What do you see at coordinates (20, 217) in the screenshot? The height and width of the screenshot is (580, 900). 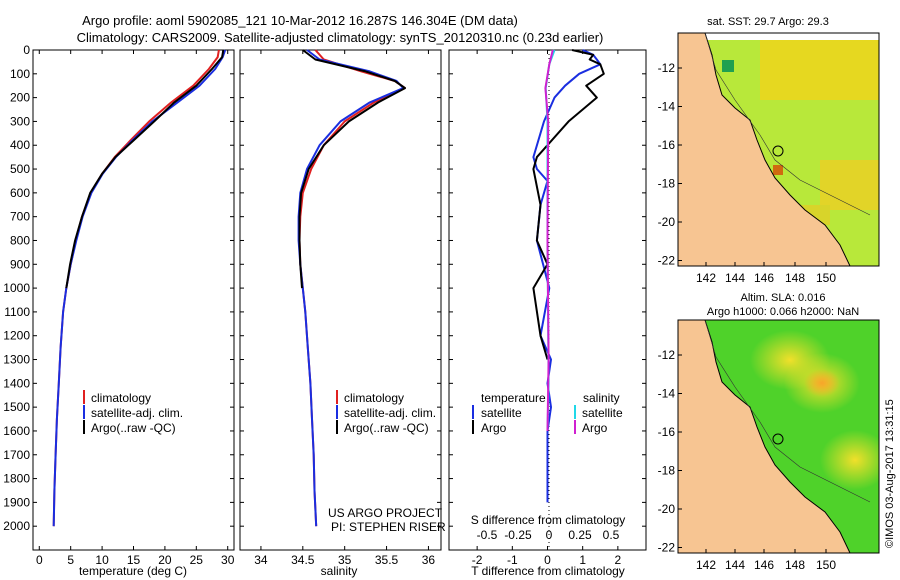 I see `depth-tick-label: 700` at bounding box center [20, 217].